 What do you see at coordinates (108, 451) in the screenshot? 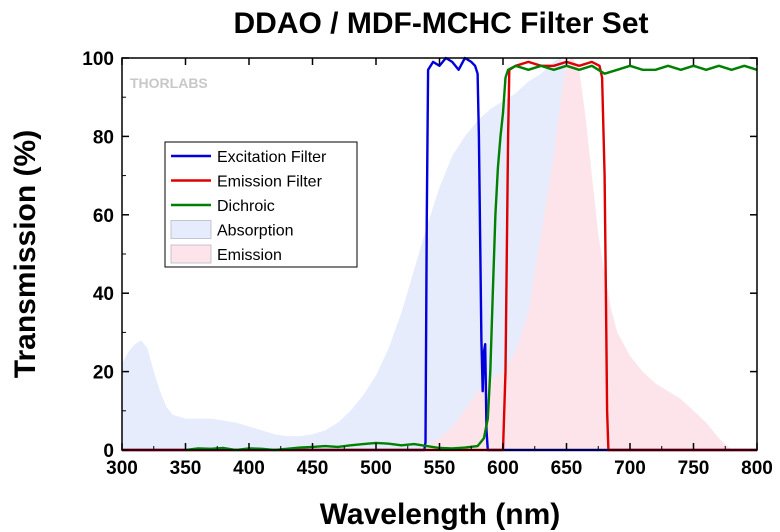
I see `y-tick-label: 0` at bounding box center [108, 451].